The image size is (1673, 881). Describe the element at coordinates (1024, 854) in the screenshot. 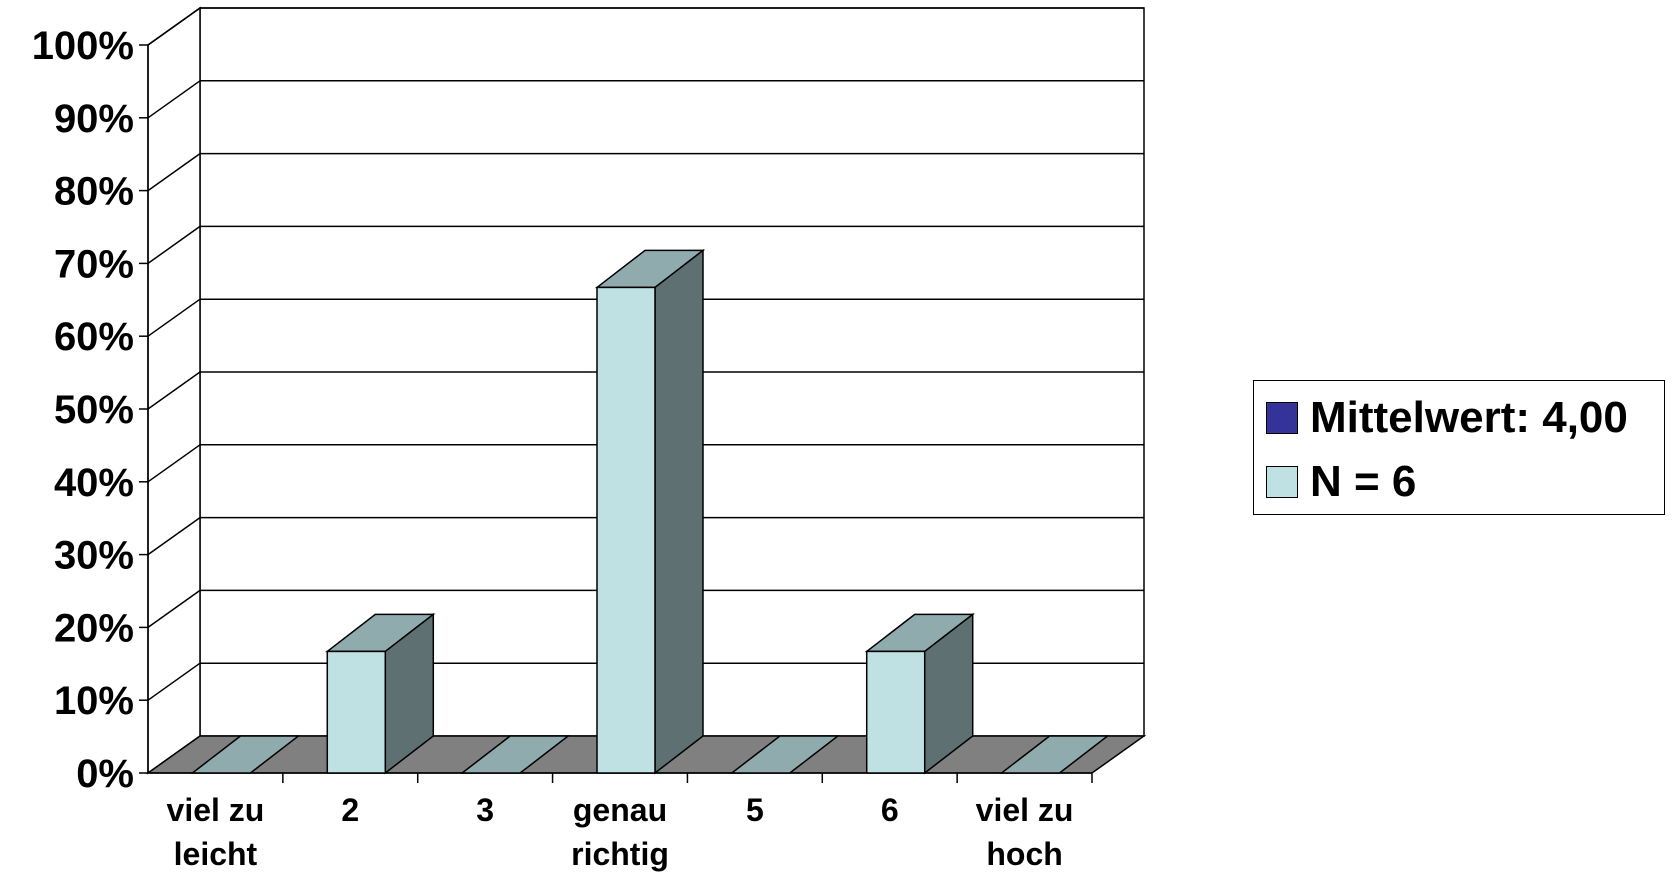

I see `x-tick-label: hoch` at that location.